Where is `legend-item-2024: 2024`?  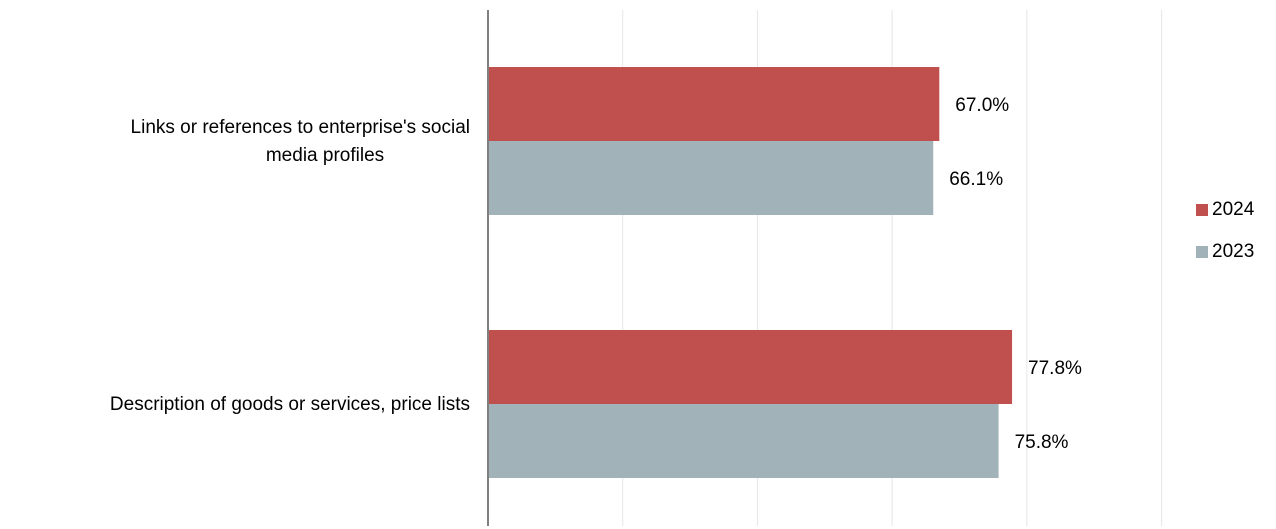
legend-item-2024: 2024 is located at coordinates (1225, 210).